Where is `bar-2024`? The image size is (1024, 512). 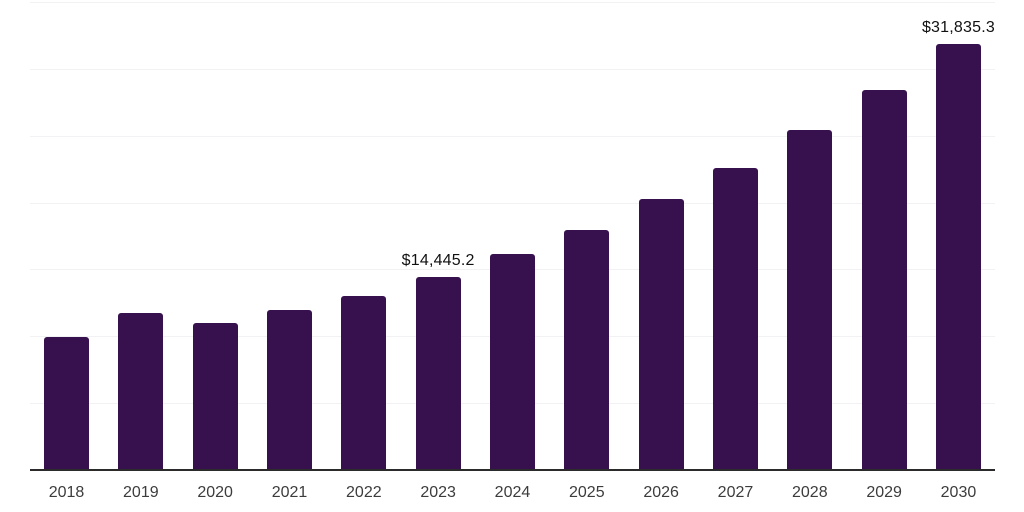 bar-2024 is located at coordinates (512, 362).